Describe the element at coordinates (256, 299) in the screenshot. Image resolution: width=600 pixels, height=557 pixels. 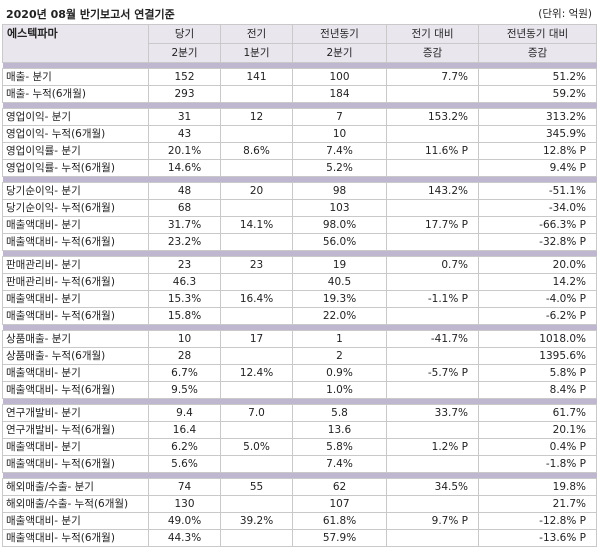
I see `previous-quarter-value: 16.4%` at that location.